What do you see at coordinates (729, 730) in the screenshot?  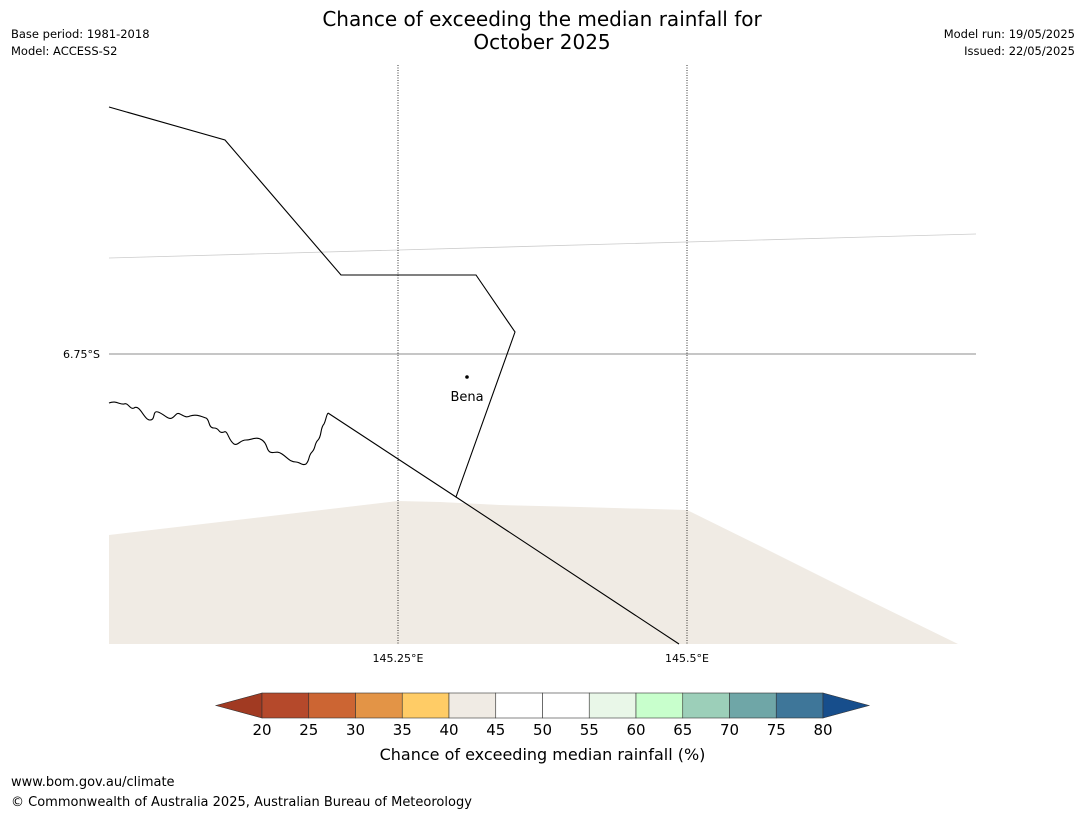 I see `colorbar-tick-label: 70` at bounding box center [729, 730].